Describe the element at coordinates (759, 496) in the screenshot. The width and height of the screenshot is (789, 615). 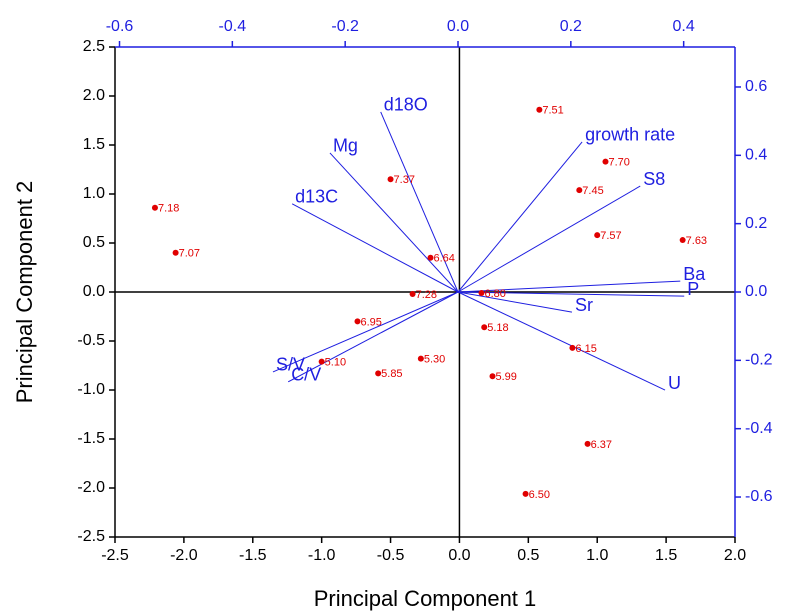
I see `y2-tick-label: -0.6` at that location.